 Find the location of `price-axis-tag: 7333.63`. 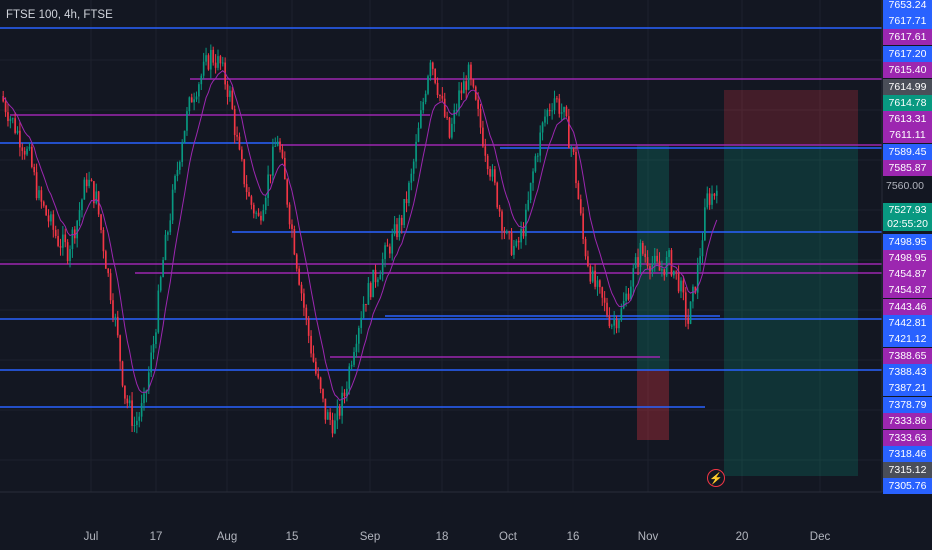

price-axis-tag: 7333.63 is located at coordinates (907, 438).